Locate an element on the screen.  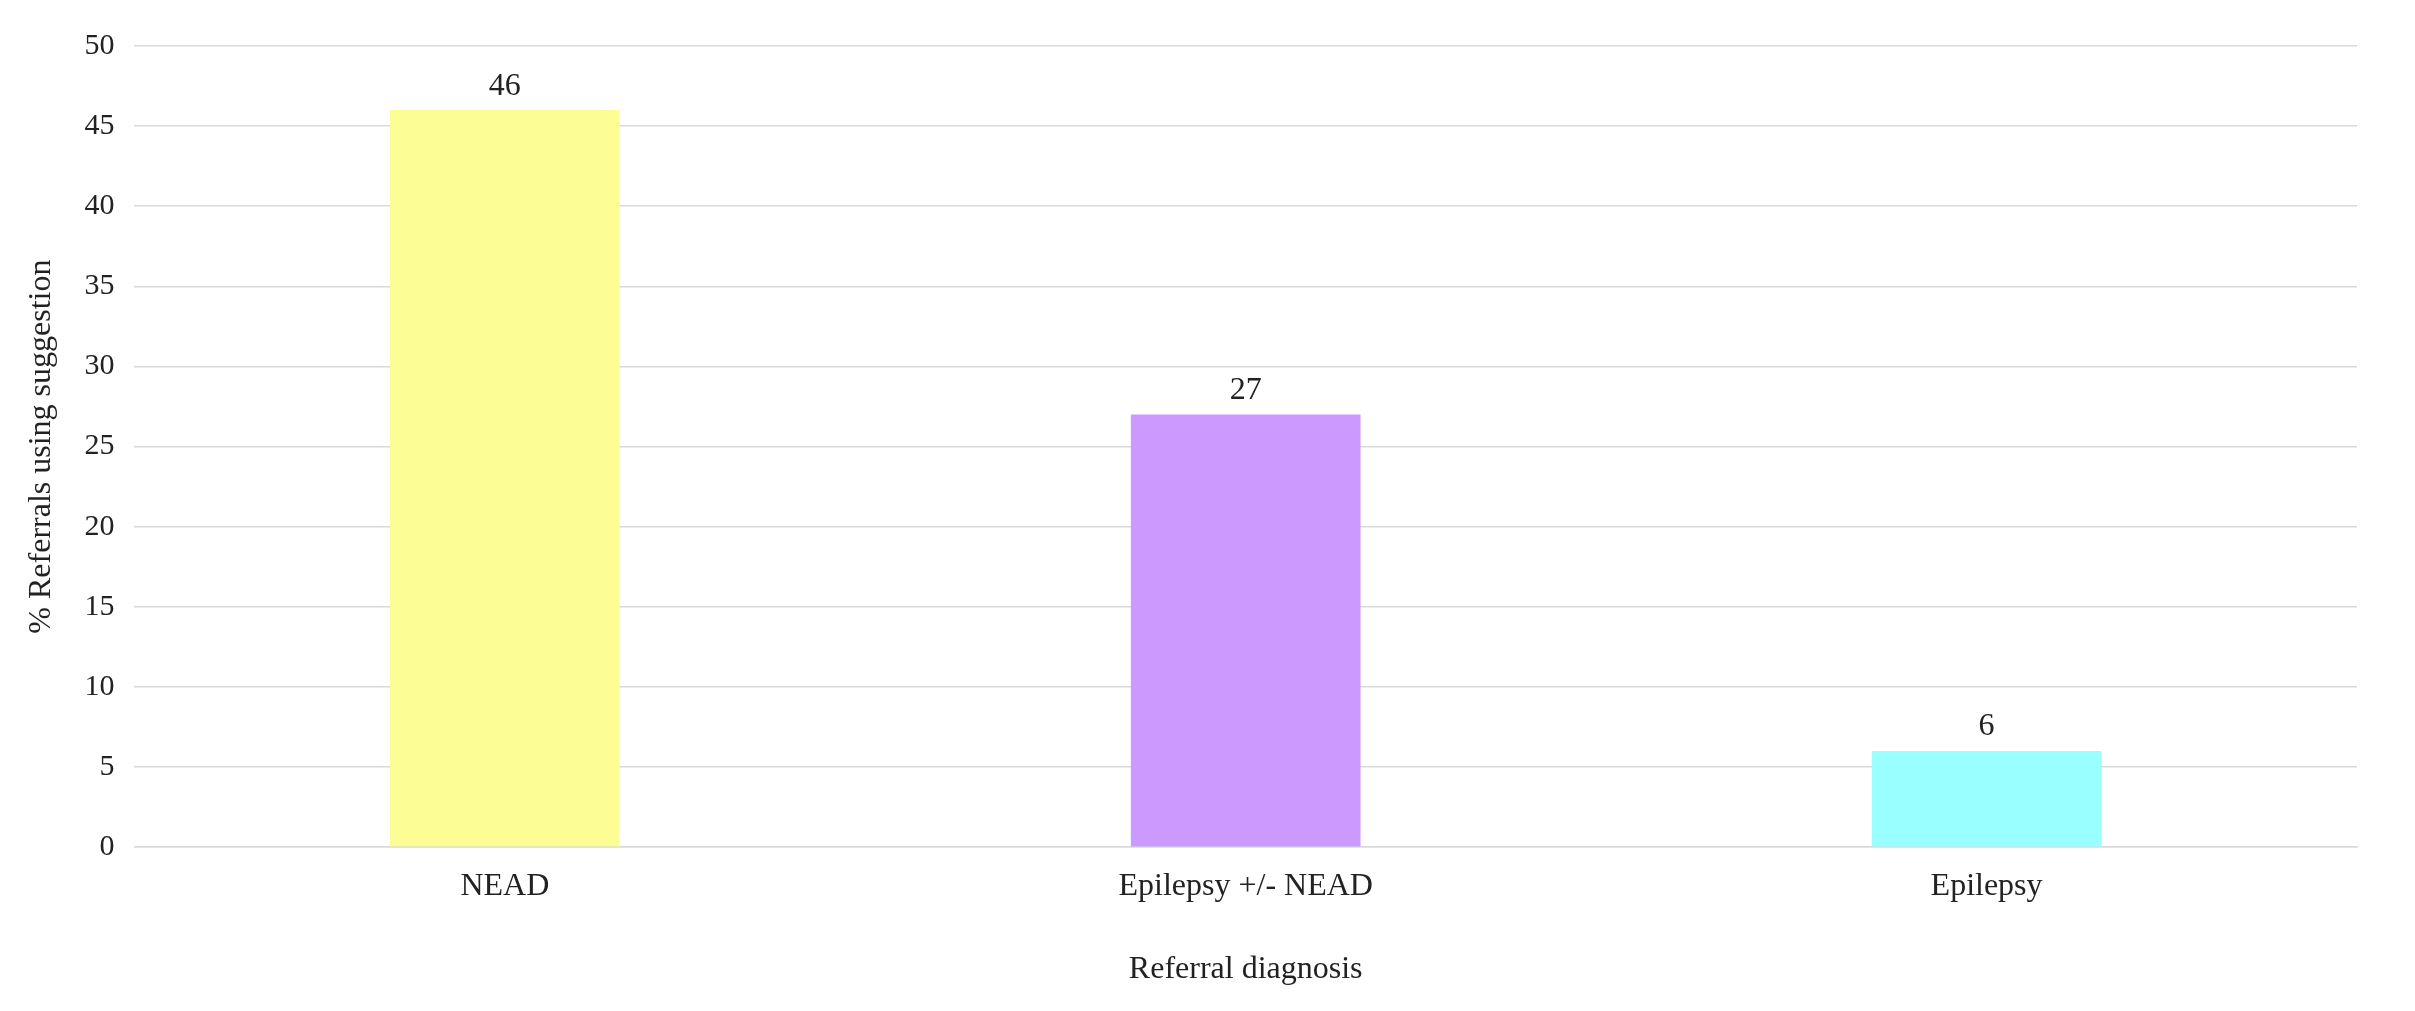
x-tick-label: Epilepsy is located at coordinates (1986, 883).